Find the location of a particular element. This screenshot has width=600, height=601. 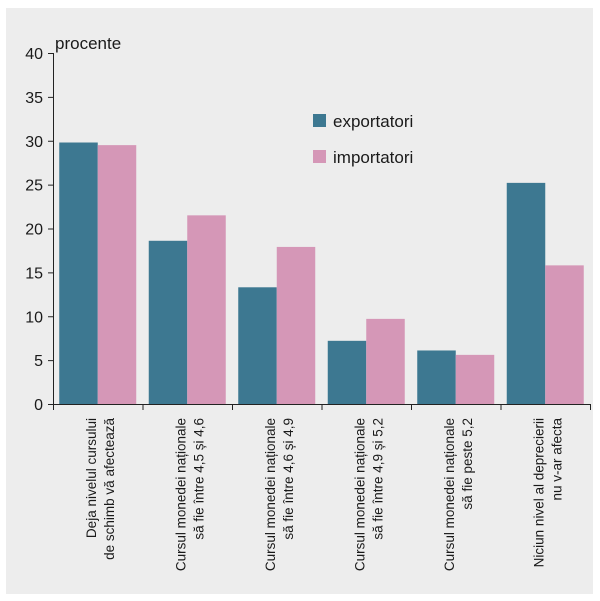

x-category-label: de schimb vă afectează is located at coordinates (109, 489).